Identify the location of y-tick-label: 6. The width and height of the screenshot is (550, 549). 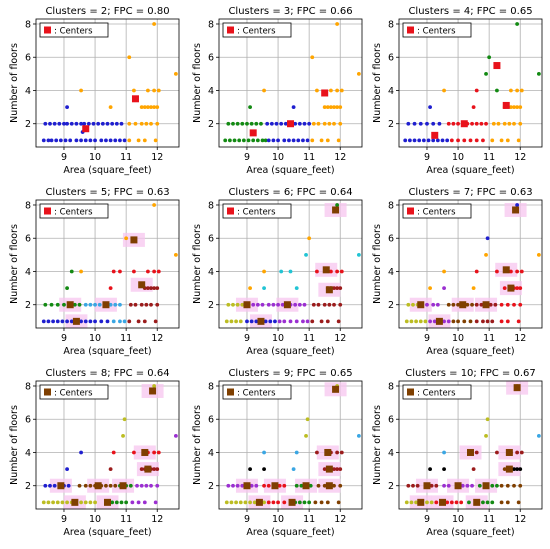
(391, 58).